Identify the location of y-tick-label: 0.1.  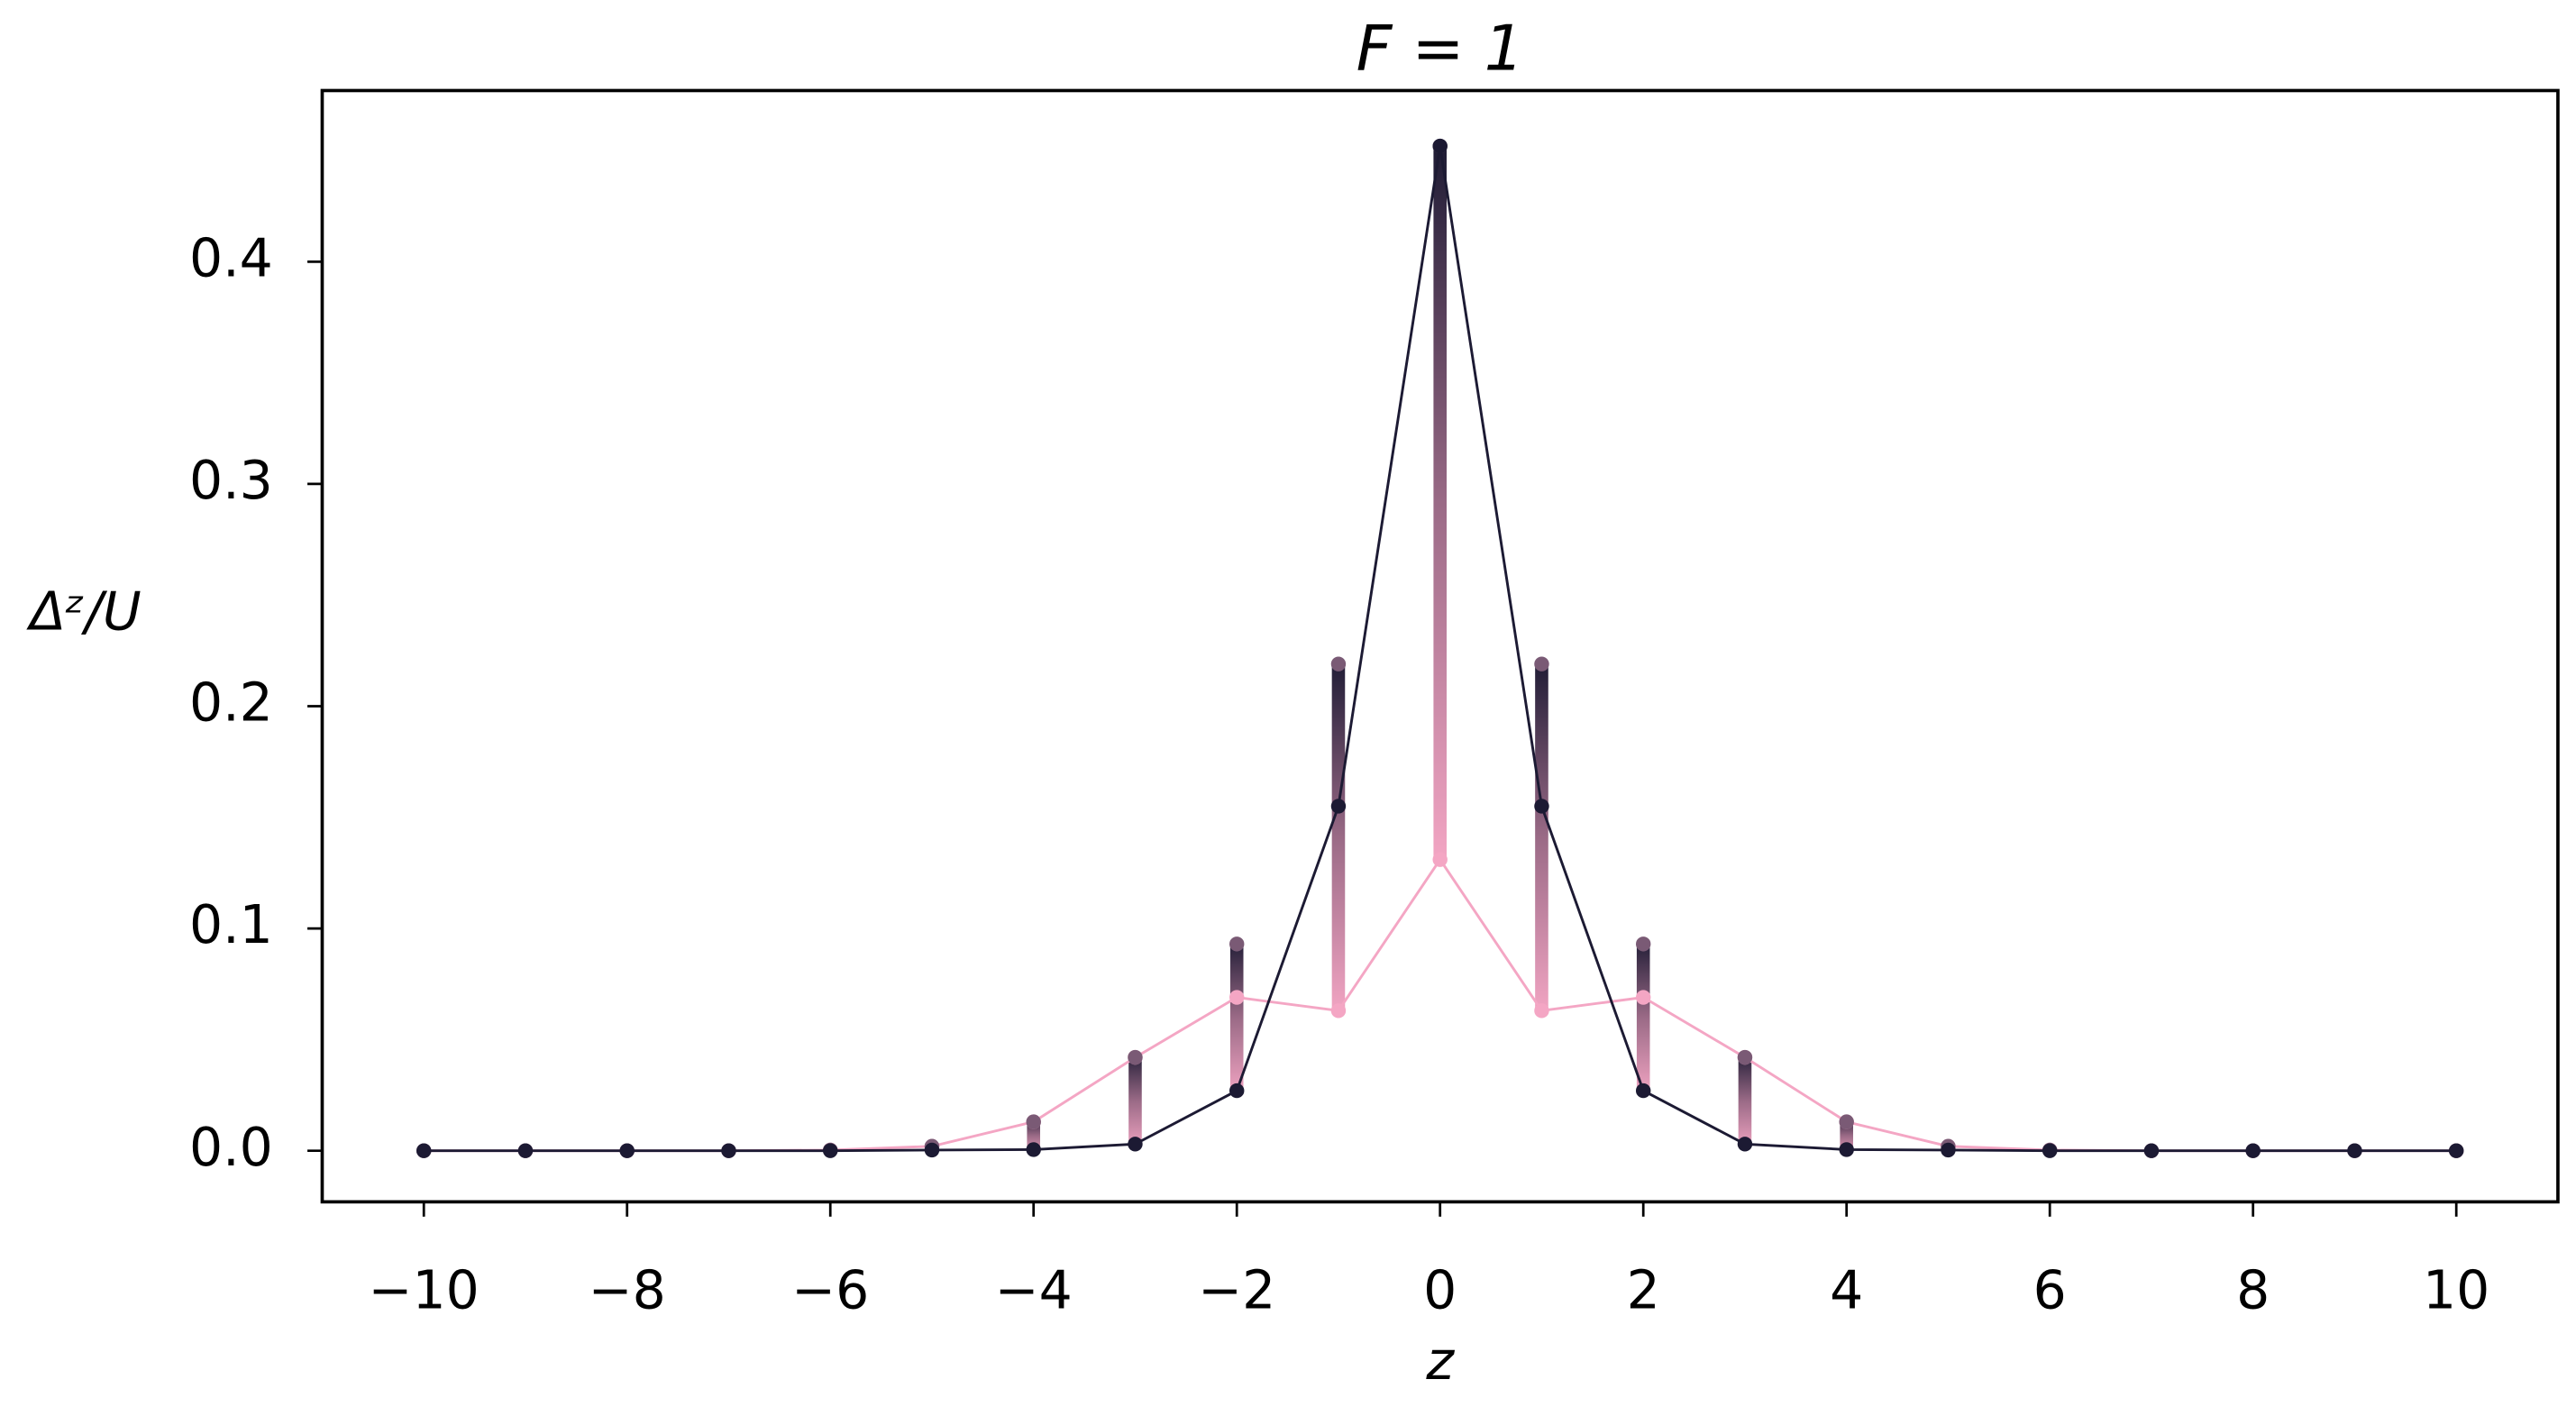
(231, 924).